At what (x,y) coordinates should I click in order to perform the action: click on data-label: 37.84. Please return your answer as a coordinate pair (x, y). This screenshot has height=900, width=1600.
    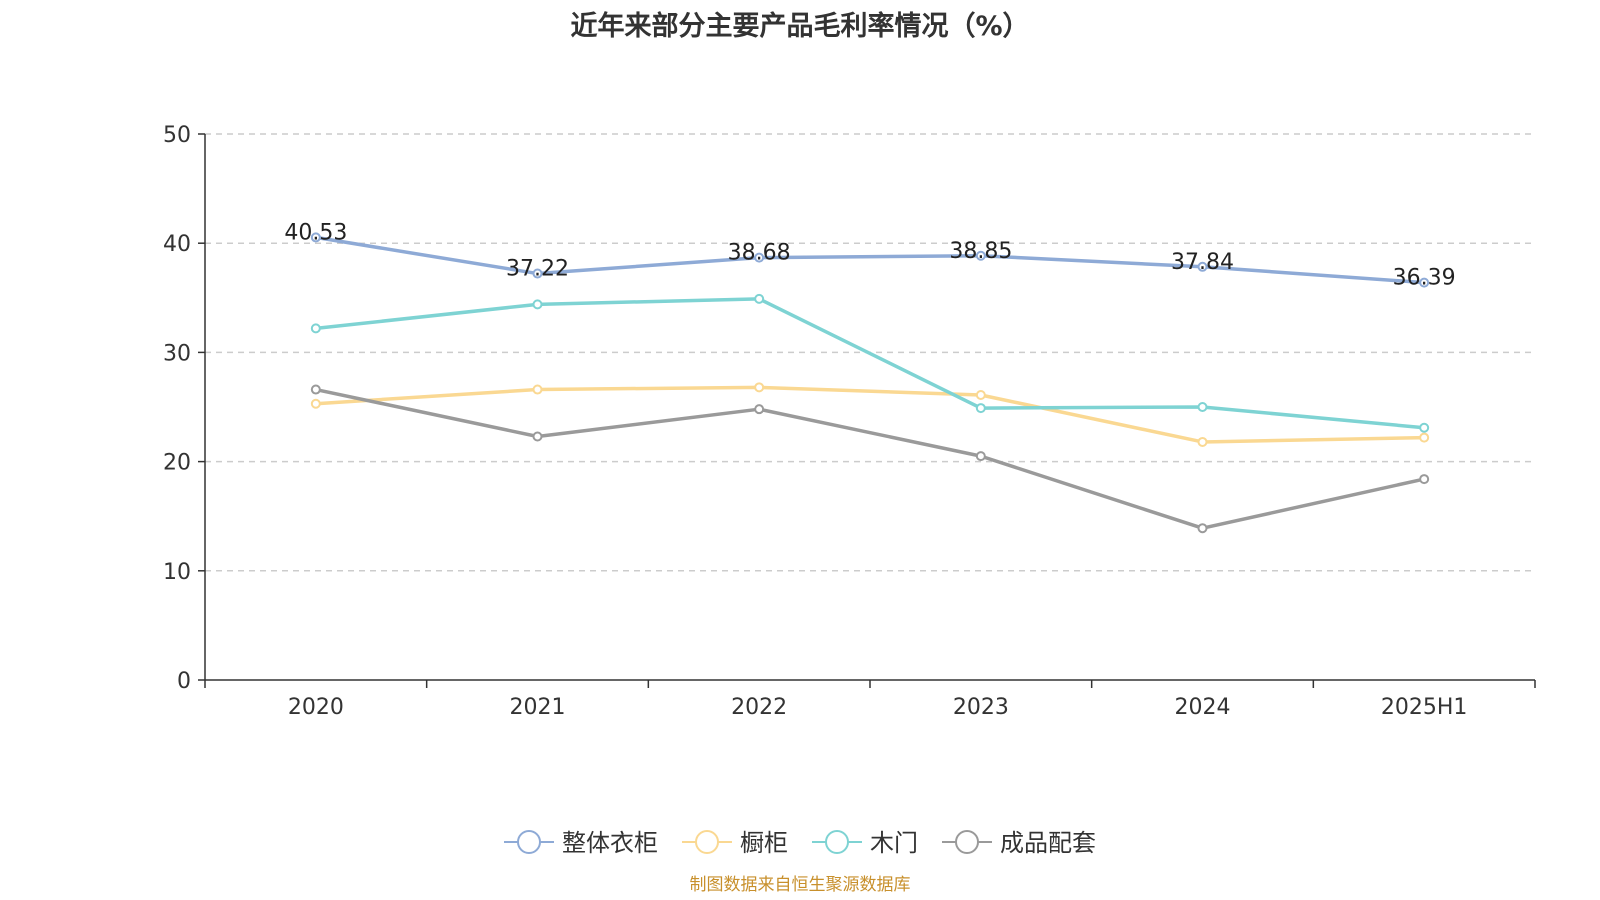
    Looking at the image, I should click on (1202, 262).